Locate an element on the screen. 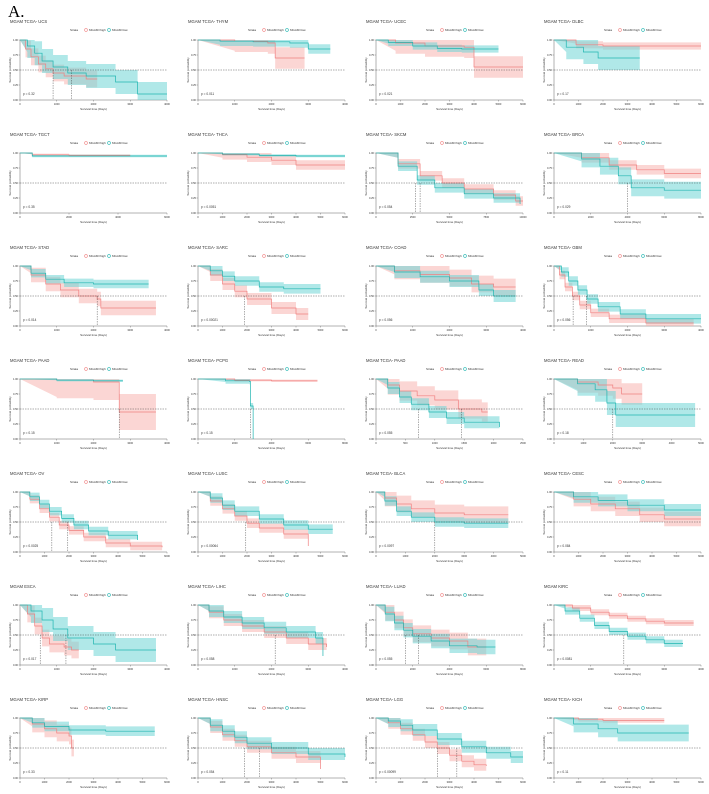 The height and width of the screenshot is (794, 709). ci-band-high is located at coordinates (431, 745).